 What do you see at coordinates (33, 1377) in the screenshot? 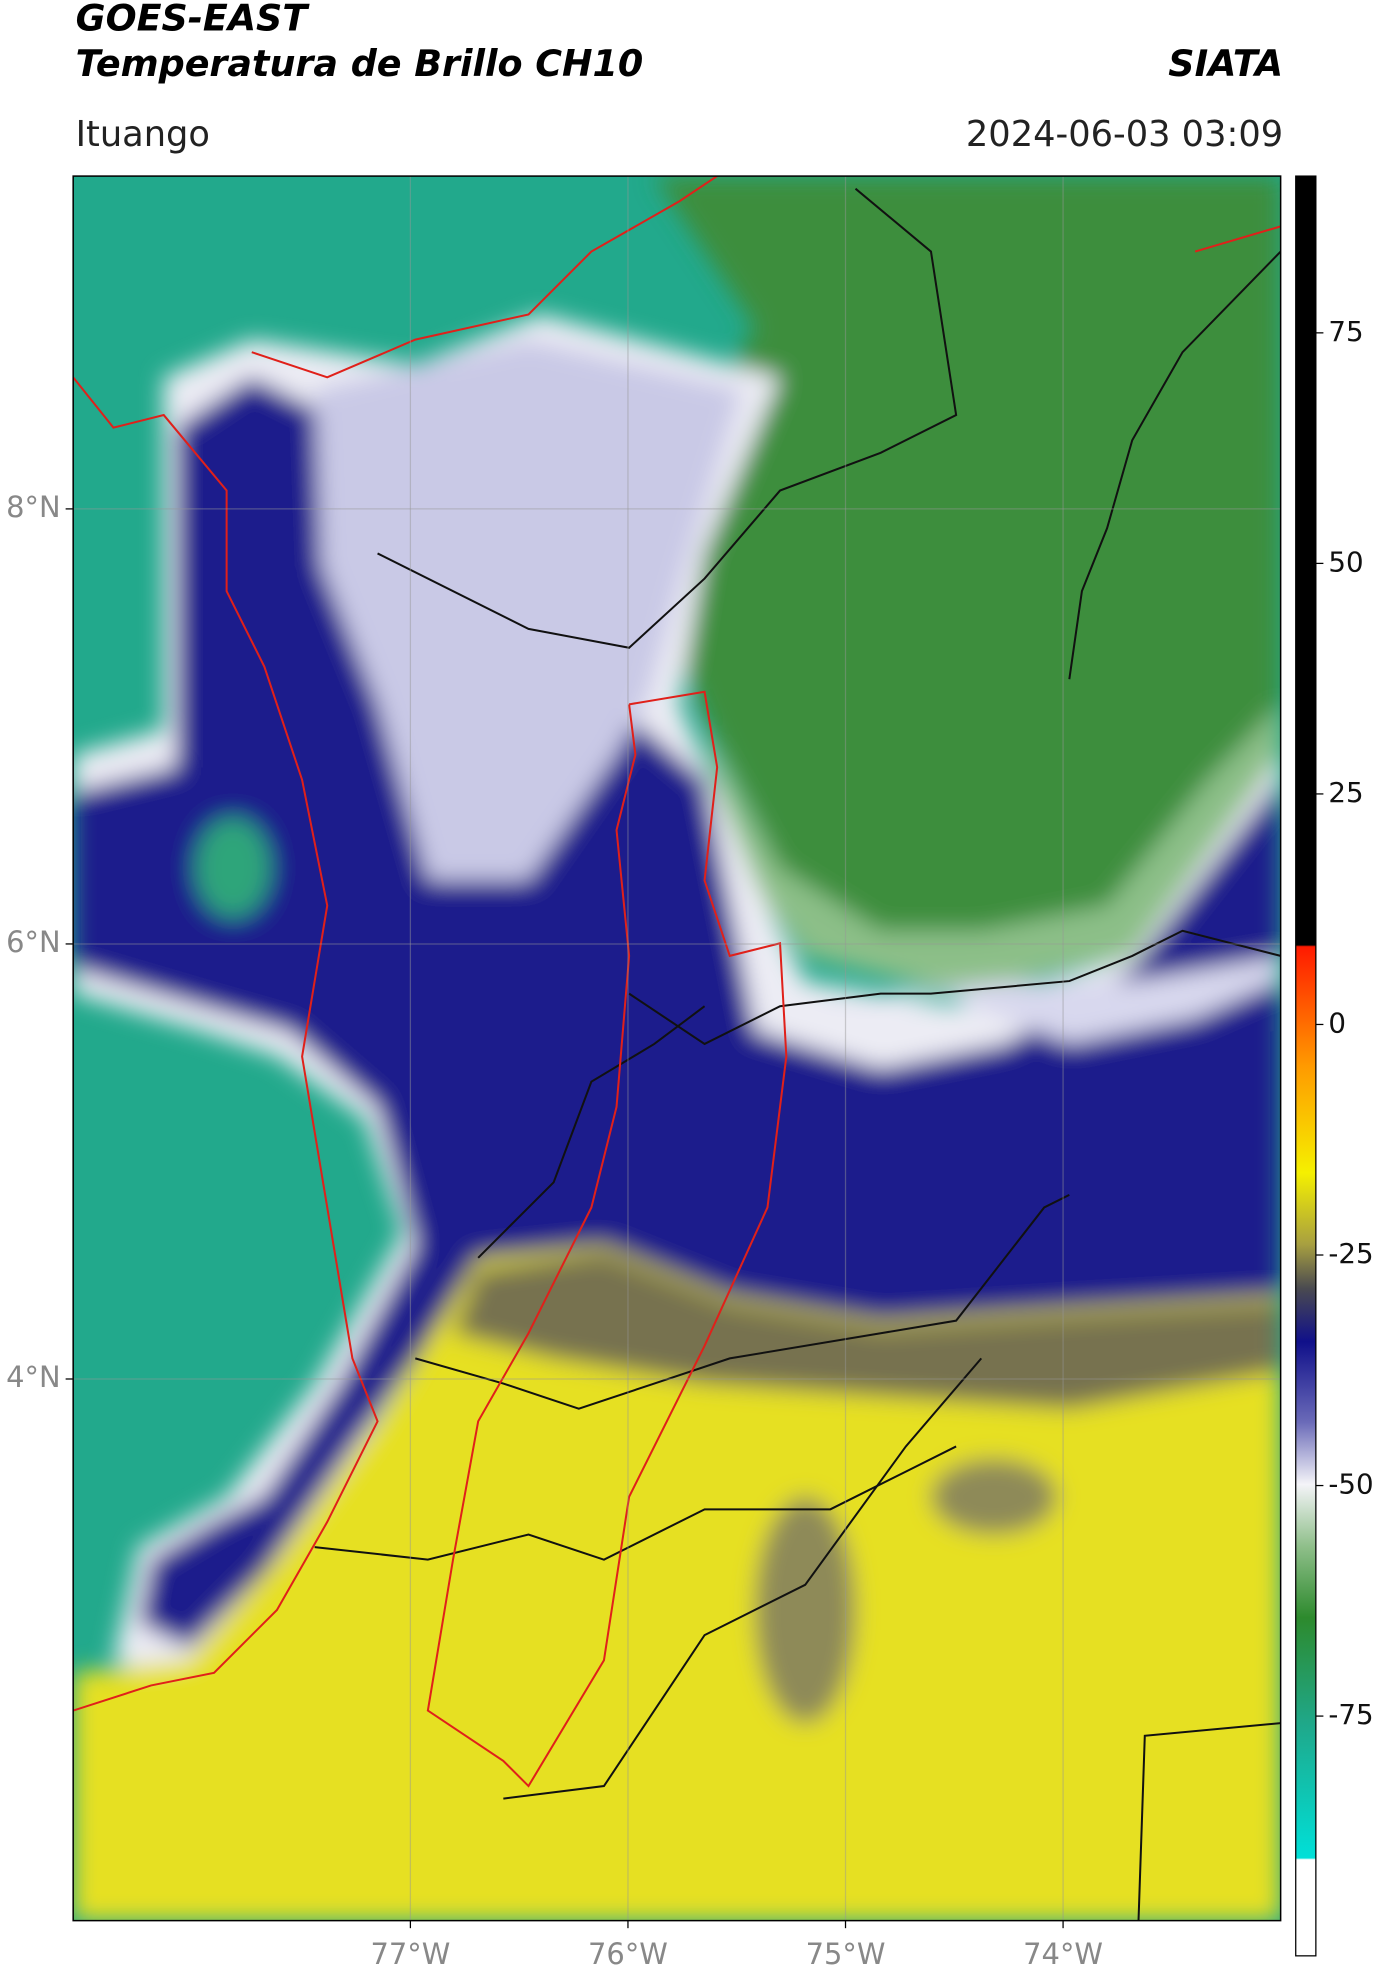
I see `lat-tick-label: 4°N` at bounding box center [33, 1377].